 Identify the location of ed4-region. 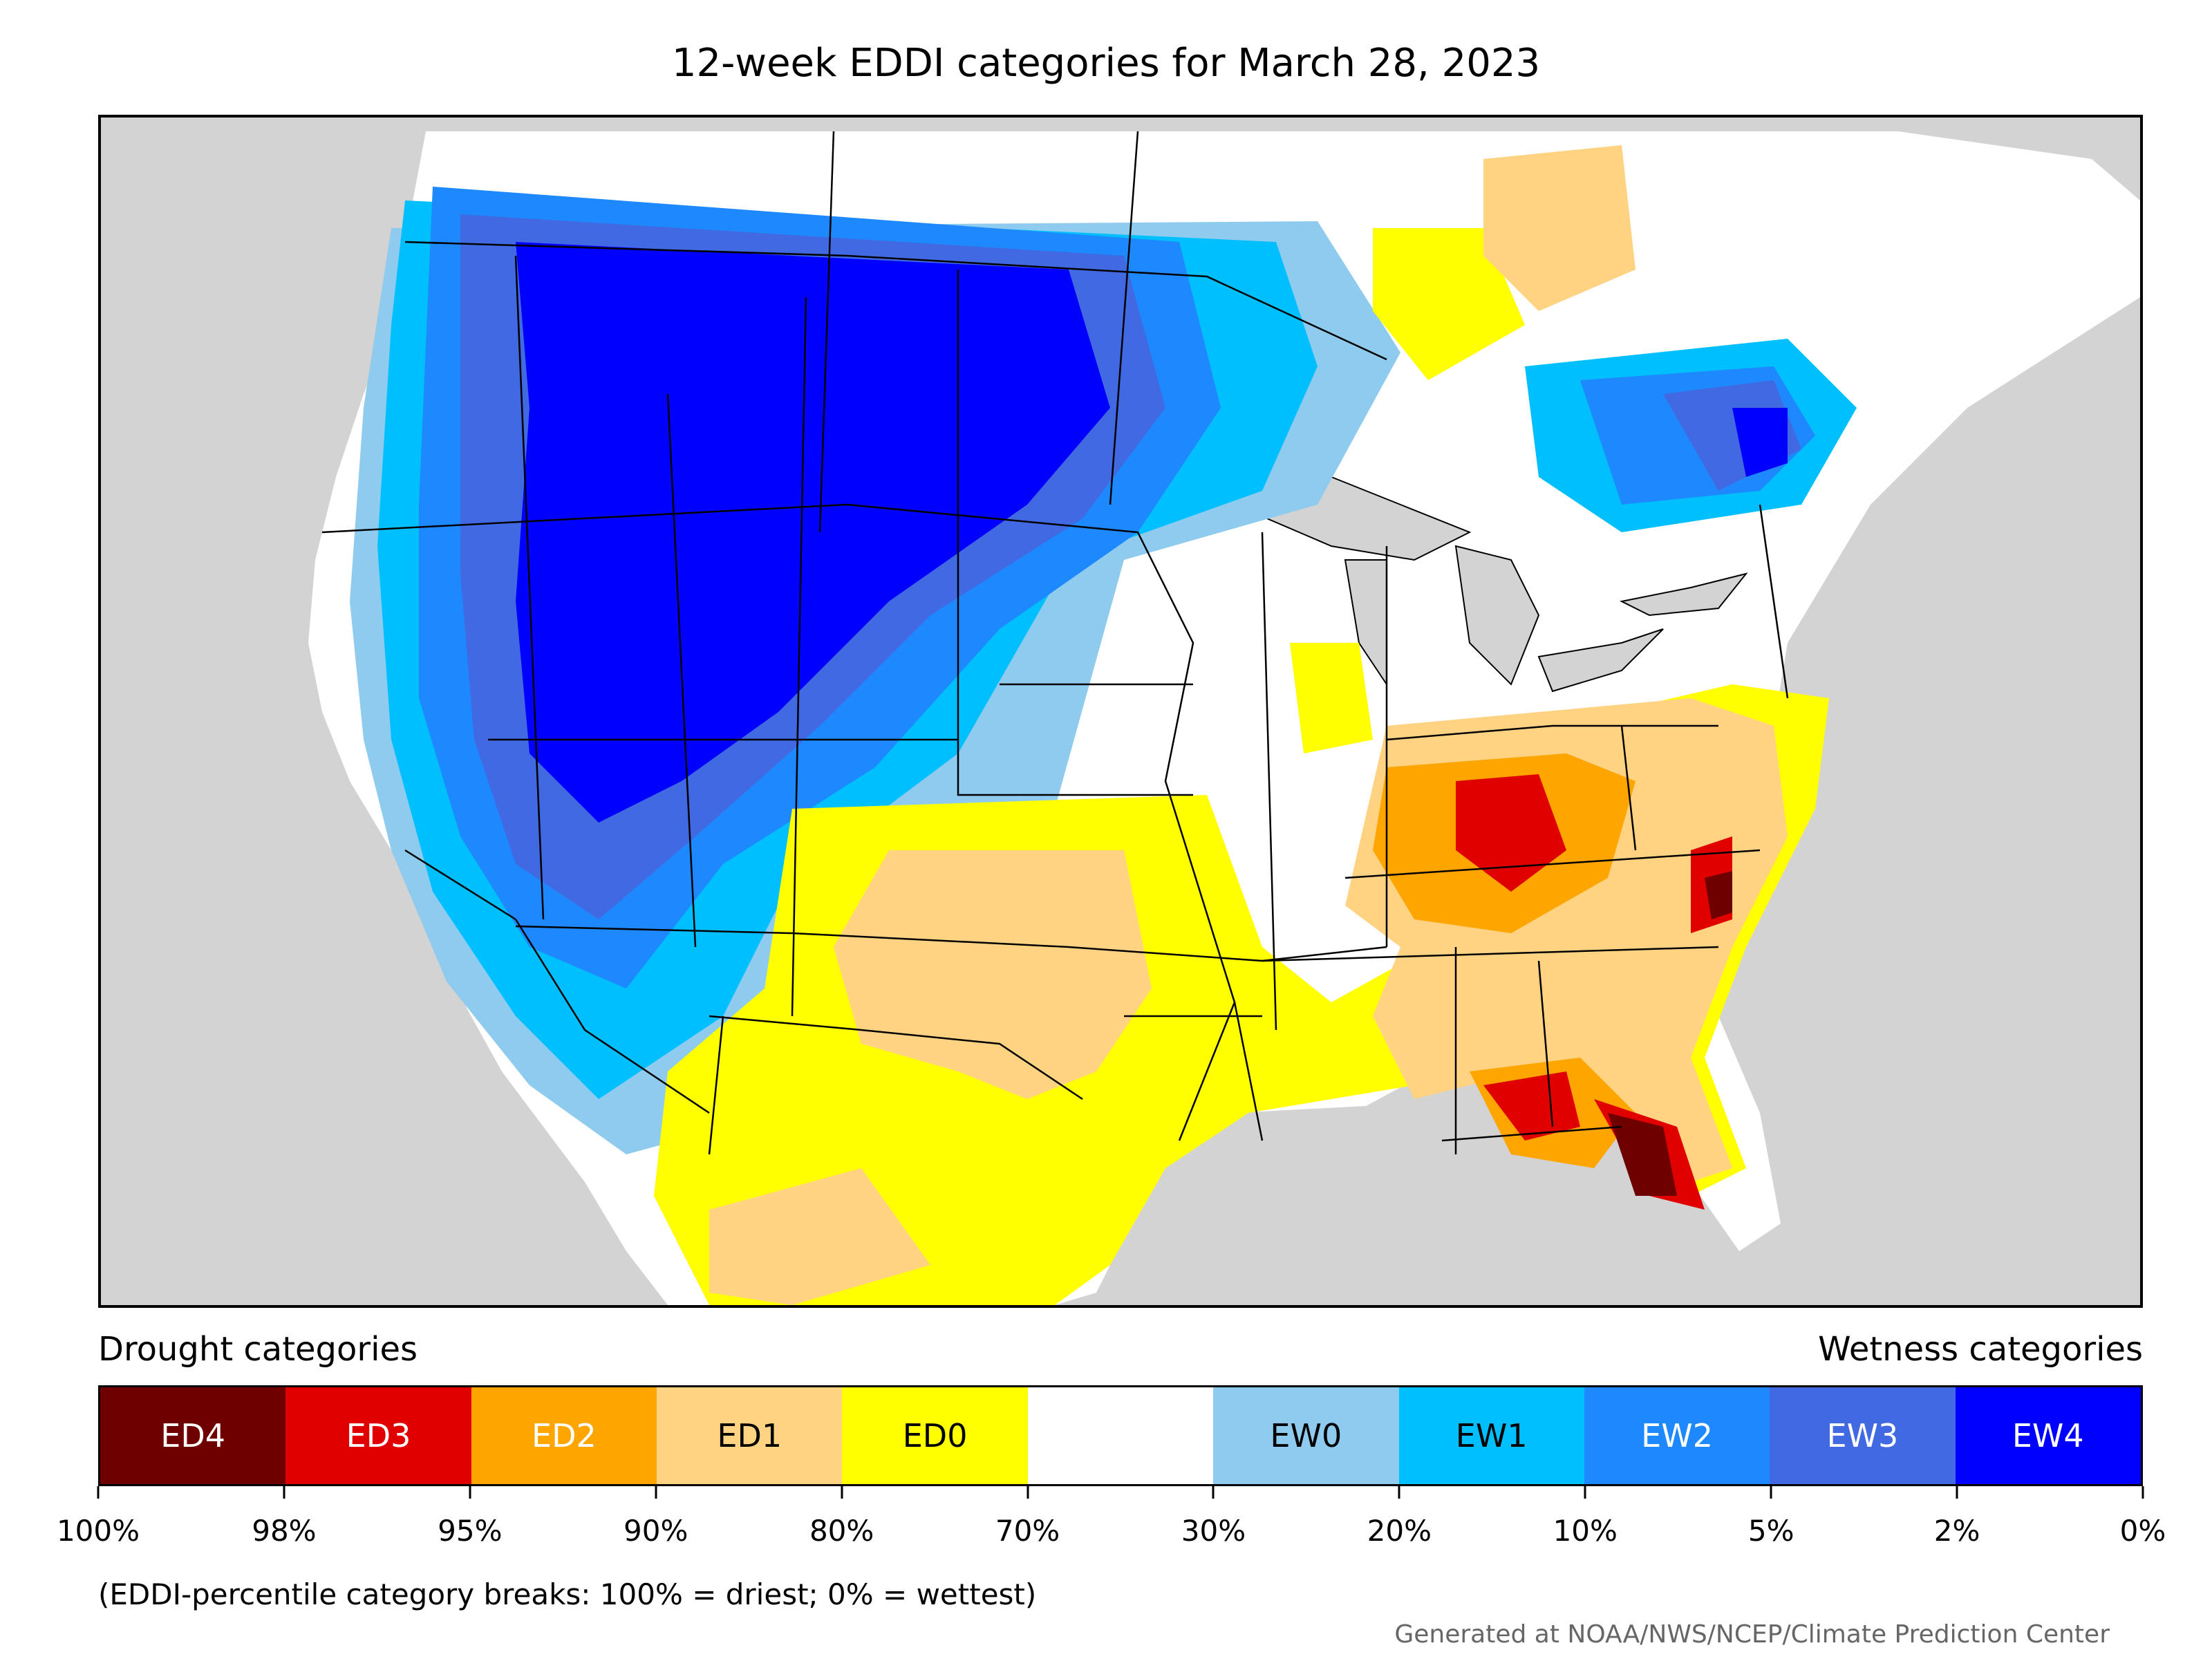
(1670, 1033).